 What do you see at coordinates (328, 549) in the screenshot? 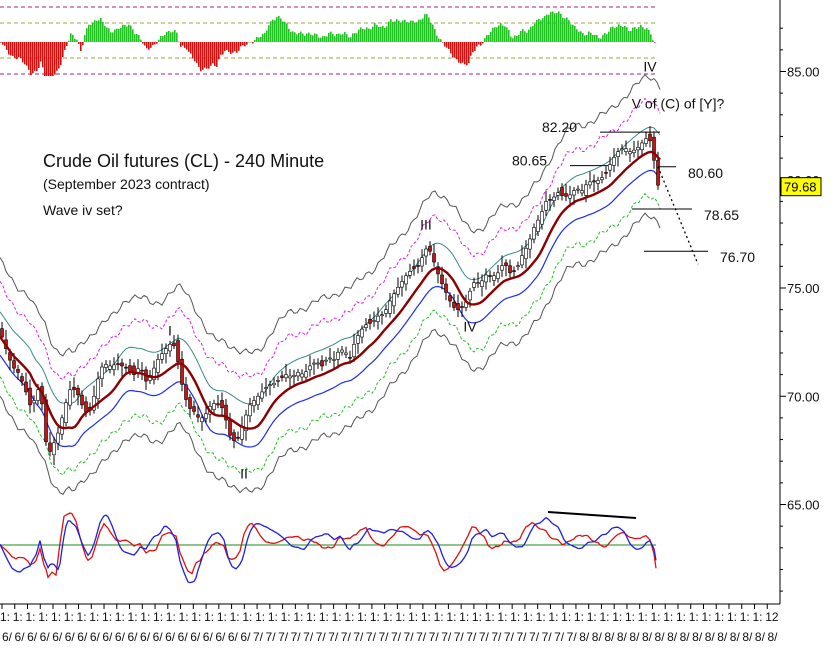
I see `oscillator-line-blue` at bounding box center [328, 549].